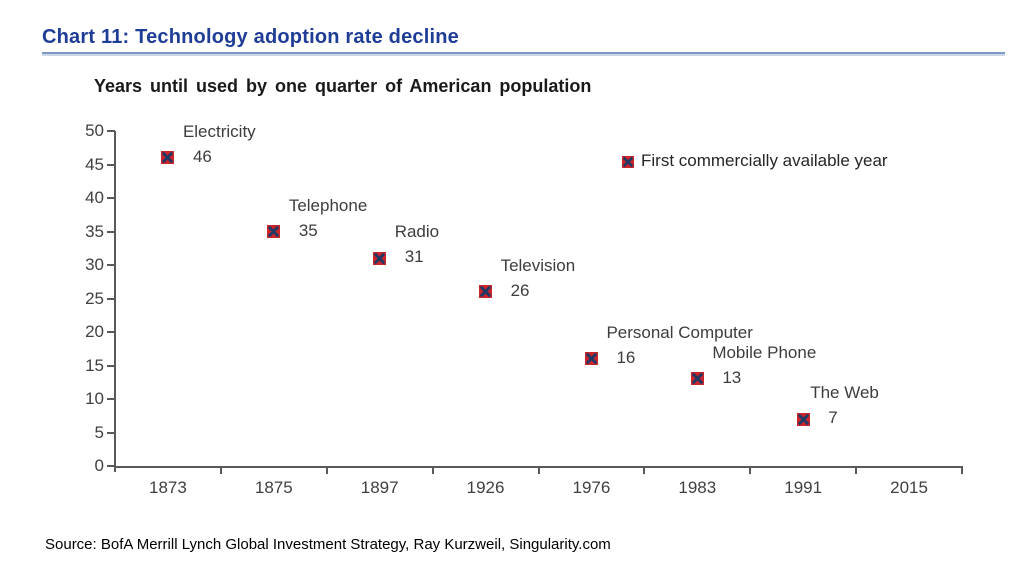 The width and height of the screenshot is (1024, 571). I want to click on x-axis-tick-label: 2015, so click(909, 487).